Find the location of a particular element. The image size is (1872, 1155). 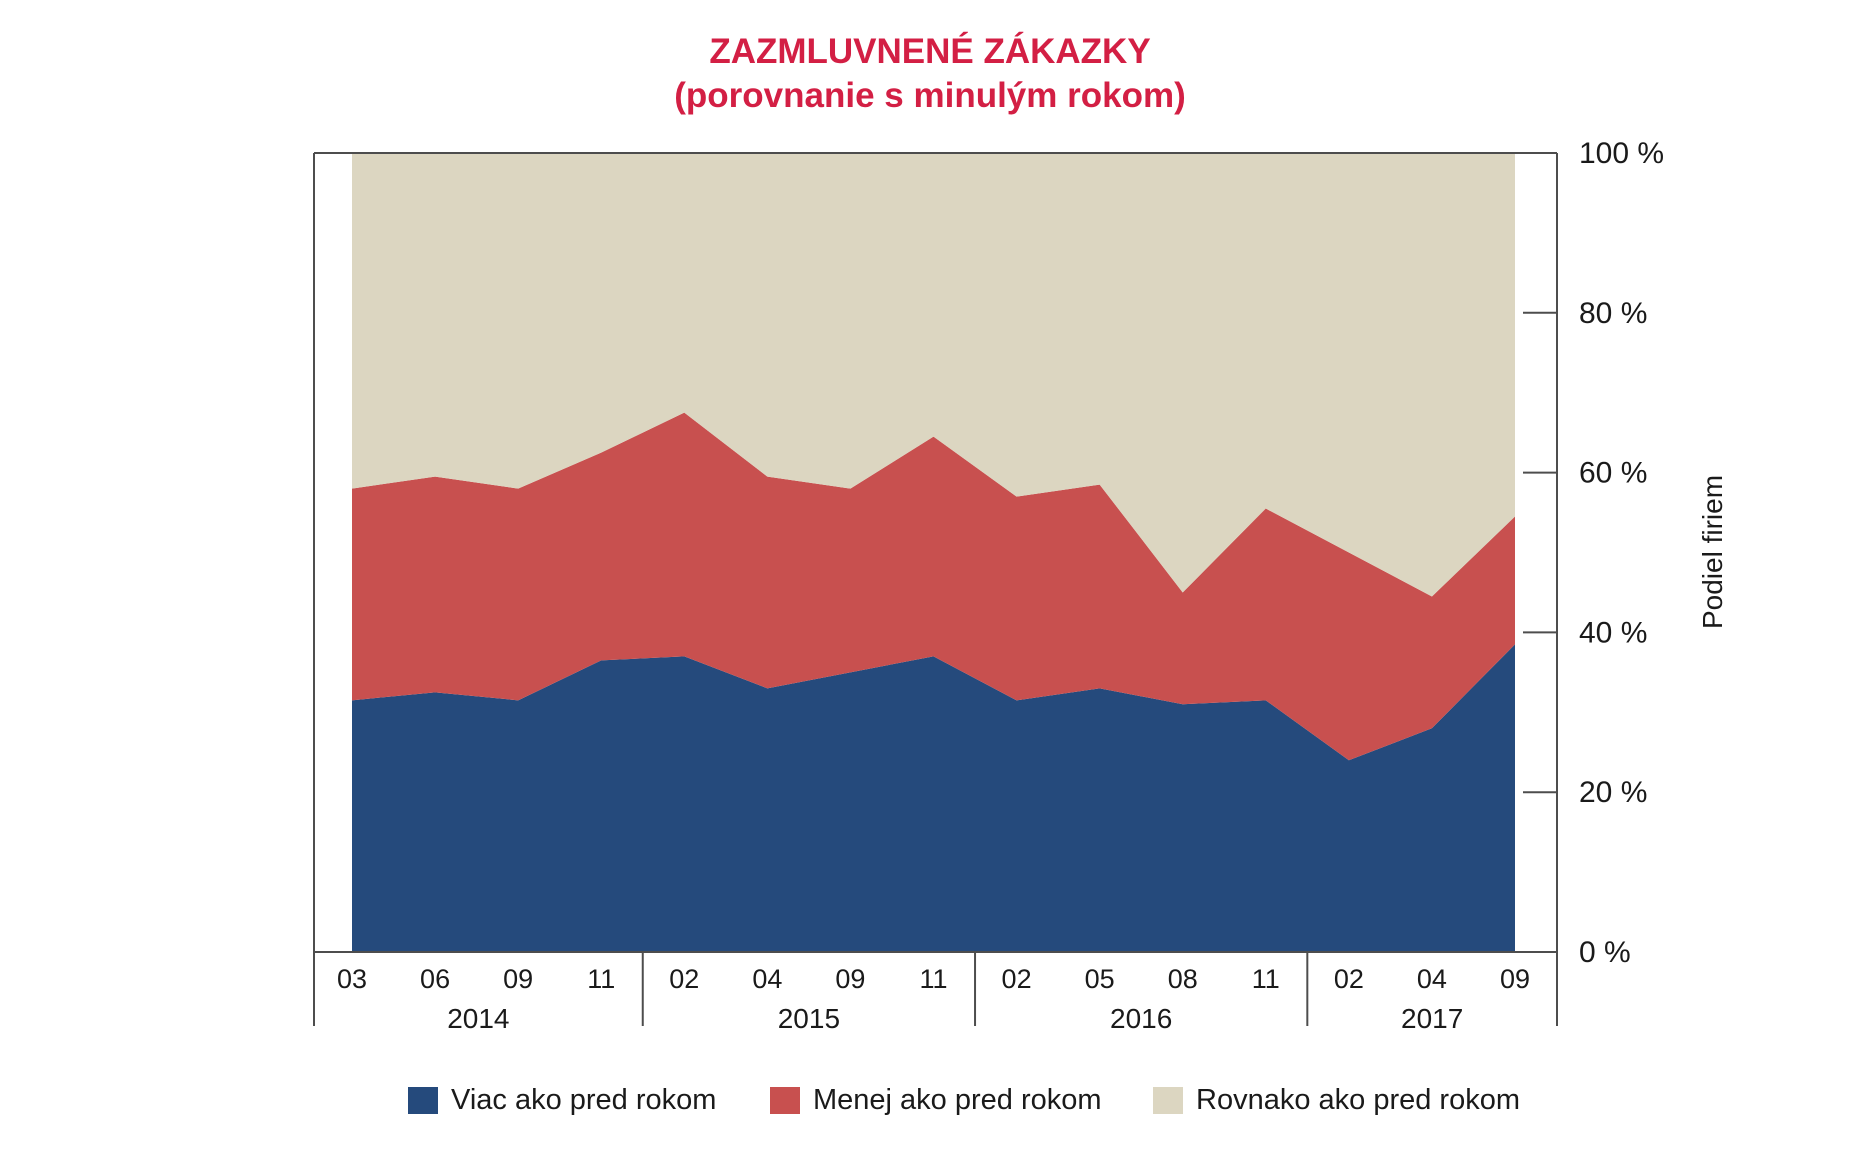

x-month-label-12: 02 is located at coordinates (1349, 979).